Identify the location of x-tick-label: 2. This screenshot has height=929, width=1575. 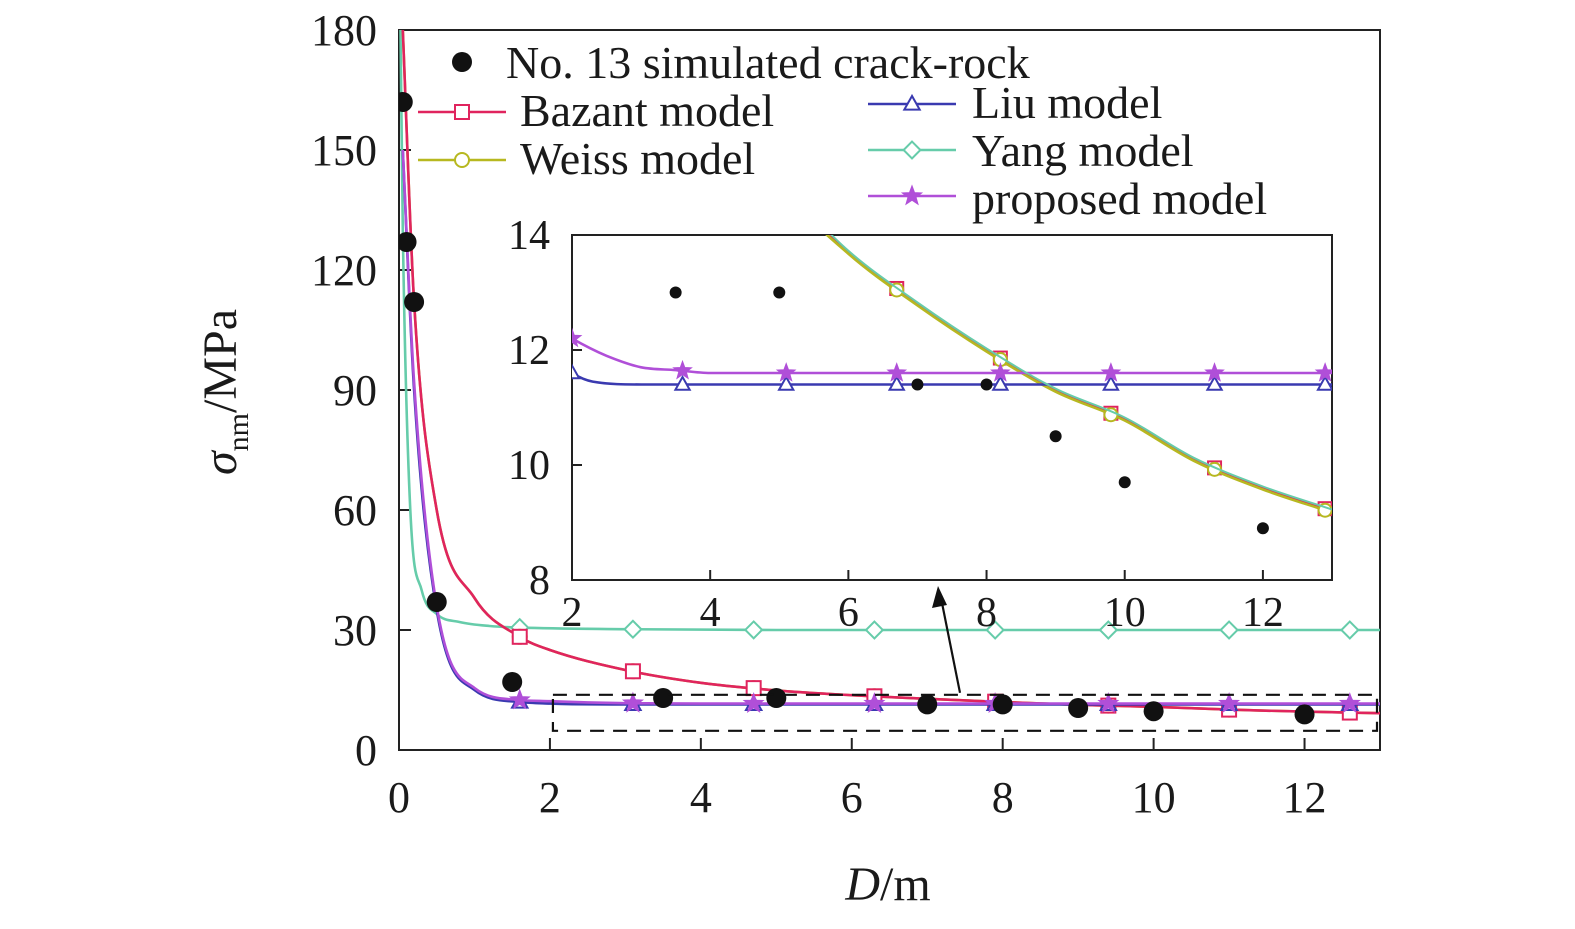
(550, 797).